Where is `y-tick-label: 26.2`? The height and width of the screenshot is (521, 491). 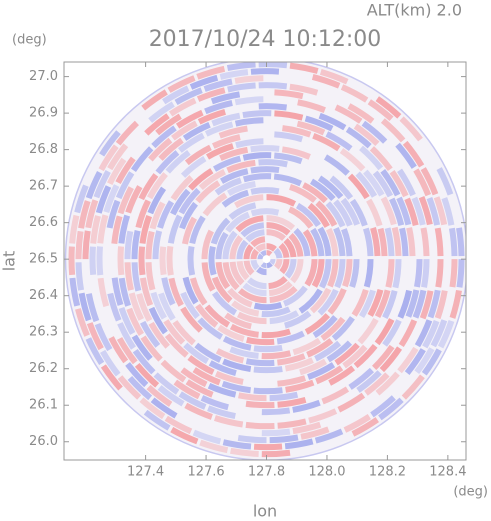
y-tick-label: 26.2 is located at coordinates (43, 368).